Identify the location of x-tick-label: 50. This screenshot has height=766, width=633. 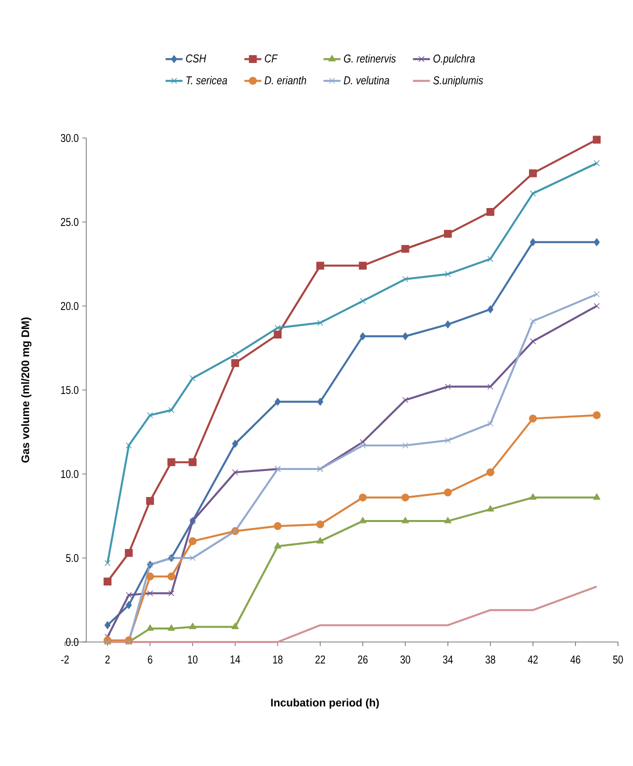
(618, 659).